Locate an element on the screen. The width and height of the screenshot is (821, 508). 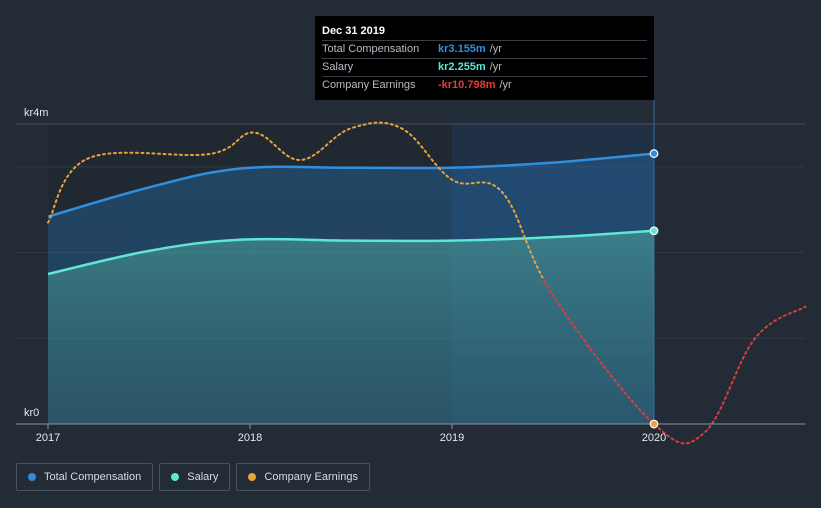
tooltip-label: Company Earnings is located at coordinates (369, 85).